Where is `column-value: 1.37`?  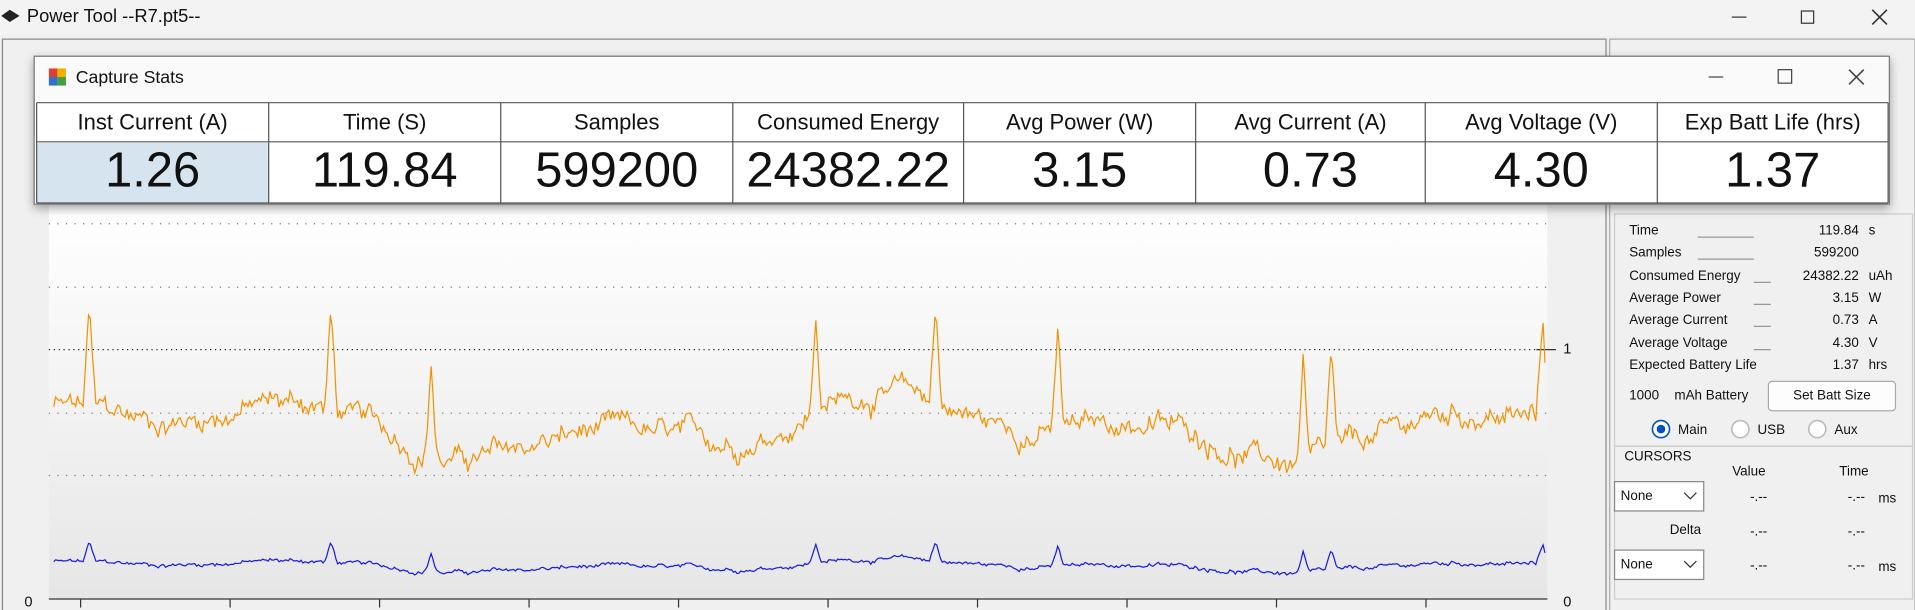
column-value: 1.37 is located at coordinates (1772, 170).